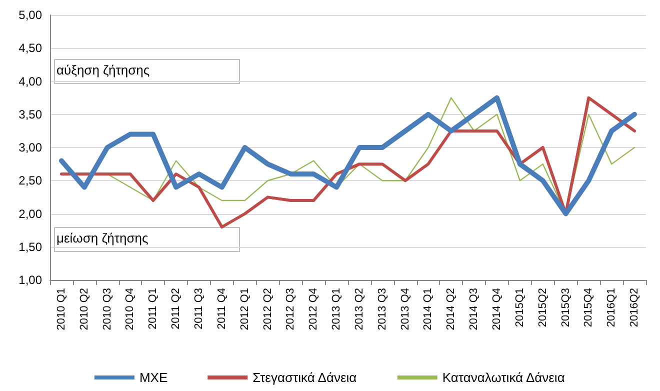 Image resolution: width=660 pixels, height=391 pixels. What do you see at coordinates (382, 309) in the screenshot?
I see `x-tick-label: 2013 Q3` at bounding box center [382, 309].